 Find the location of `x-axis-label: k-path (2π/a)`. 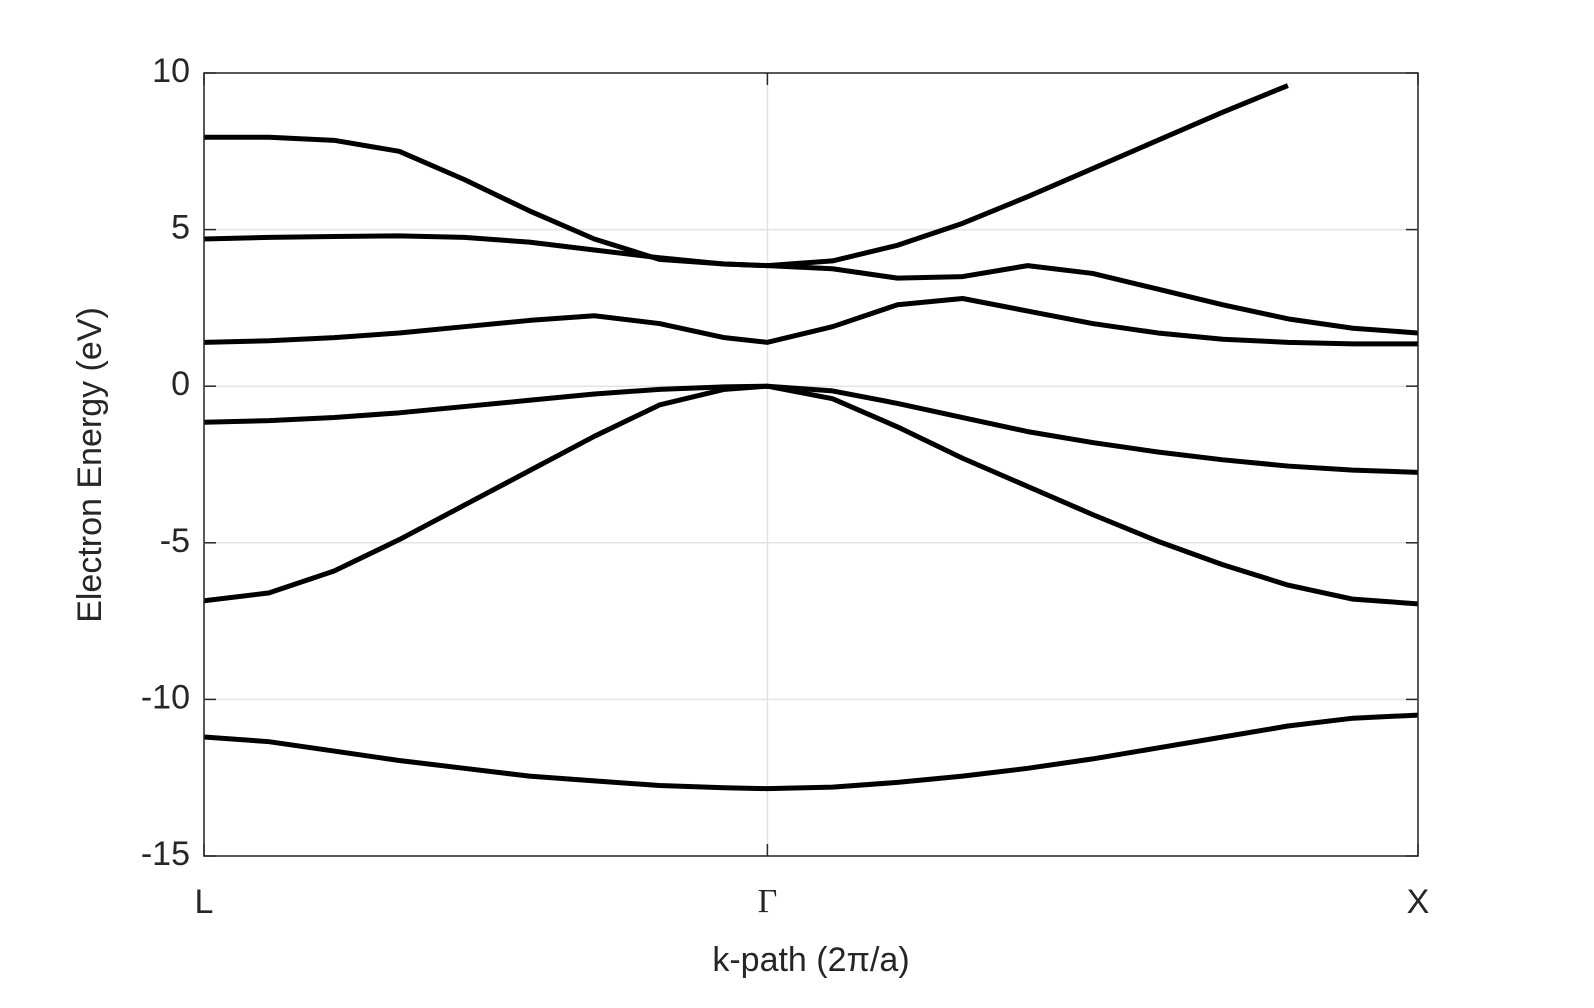

x-axis-label: k-path (2π/a) is located at coordinates (810, 960).